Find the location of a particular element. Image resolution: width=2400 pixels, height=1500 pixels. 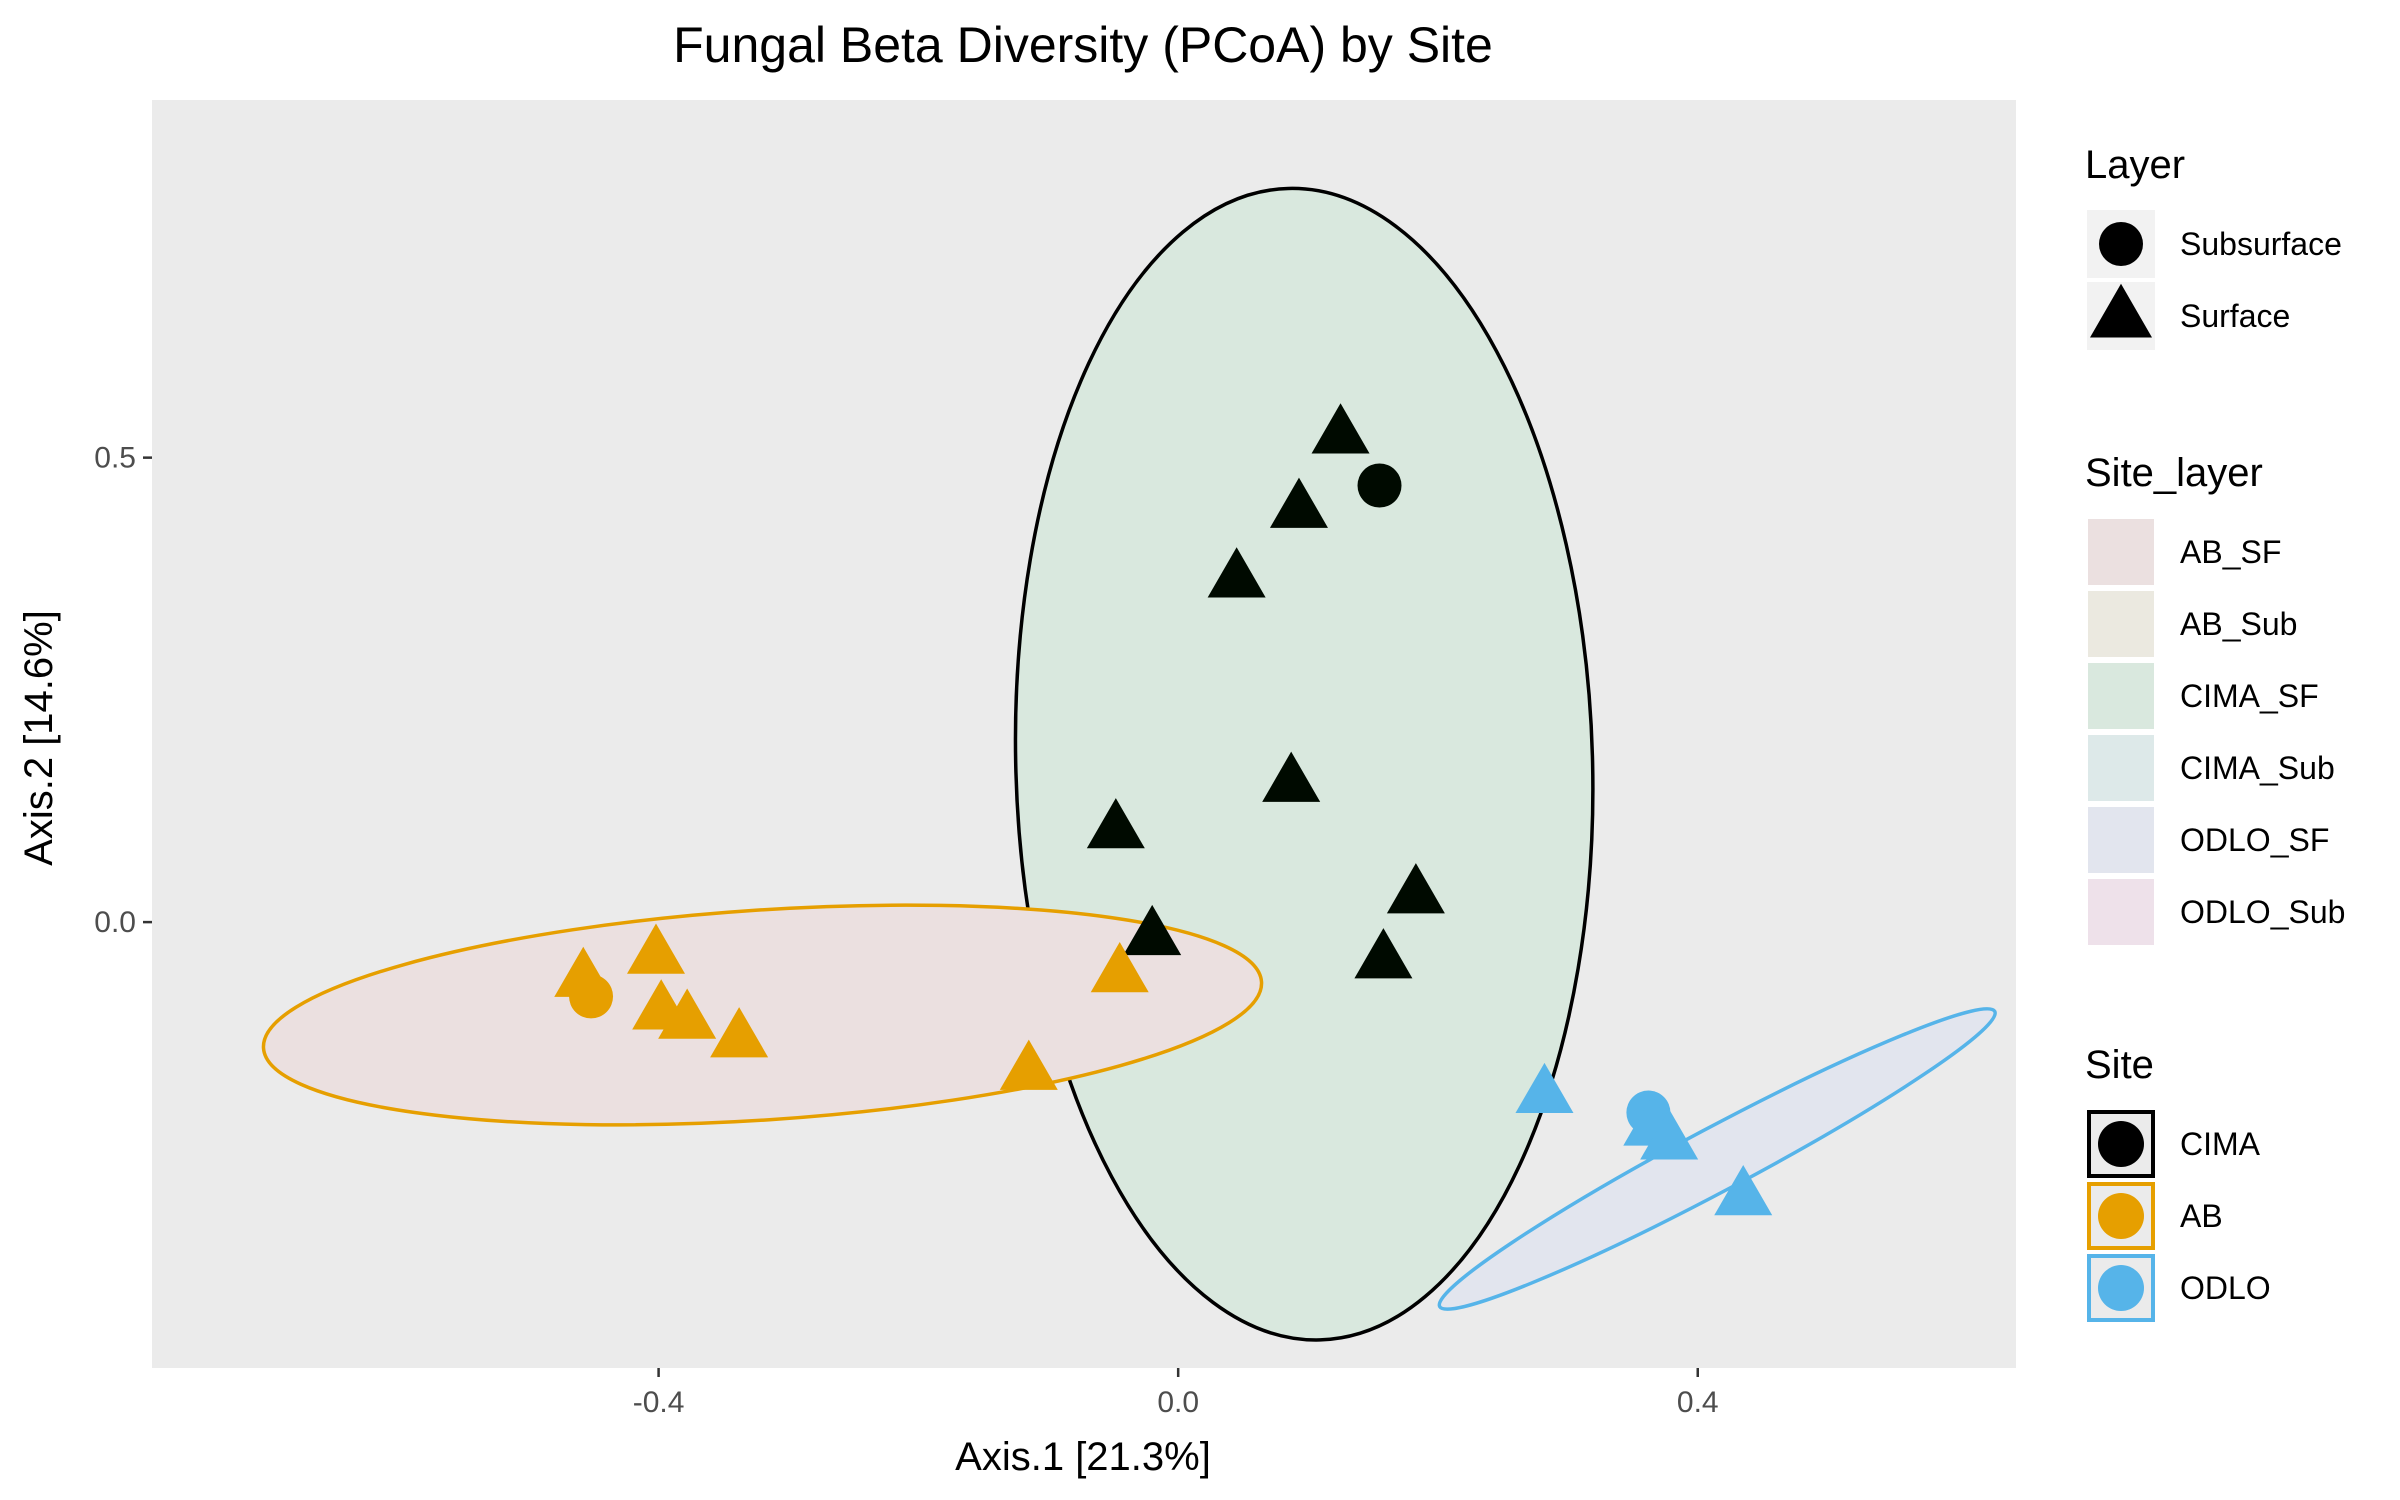

legend-label: ODLO is located at coordinates (2225, 1288).